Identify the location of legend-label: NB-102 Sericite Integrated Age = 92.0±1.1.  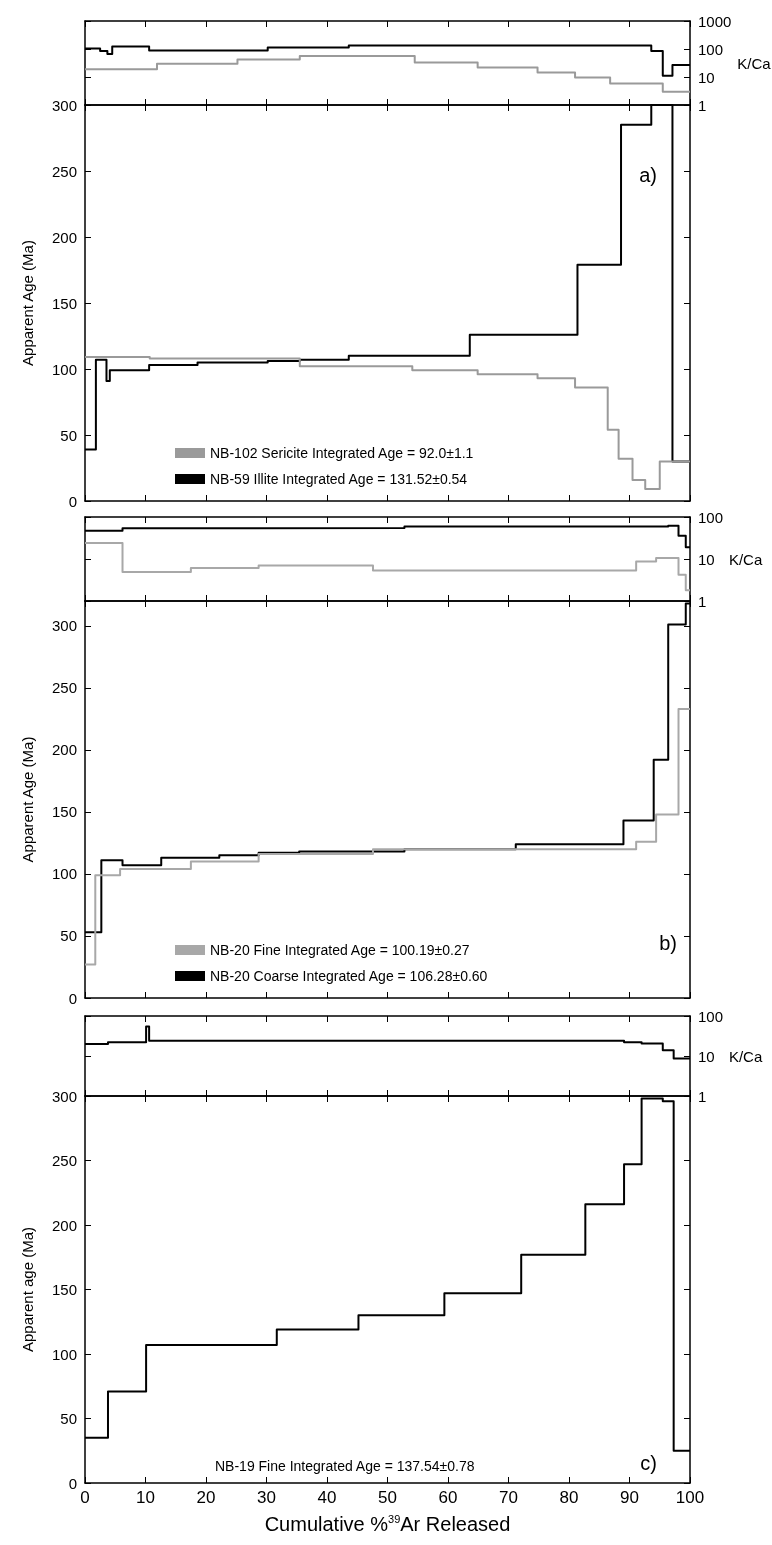
(342, 453).